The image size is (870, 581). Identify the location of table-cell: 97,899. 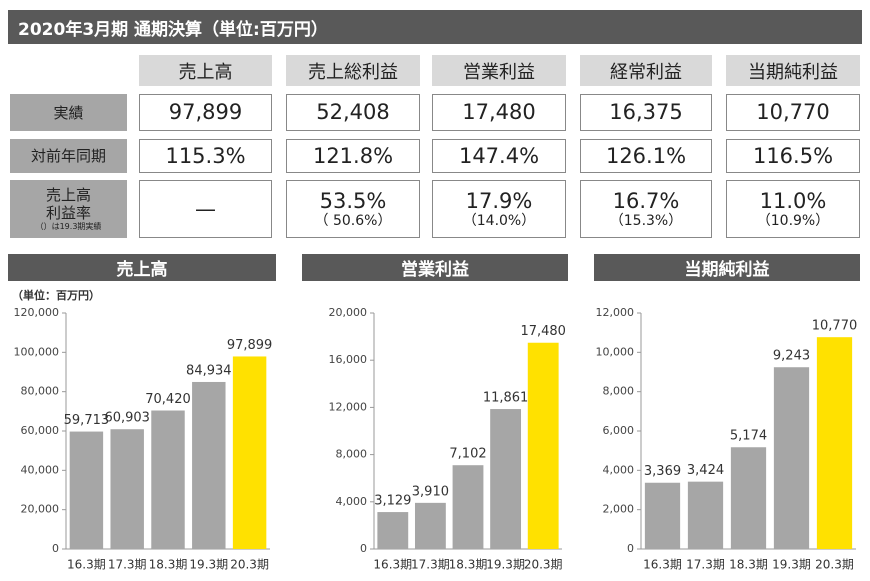
(205, 112).